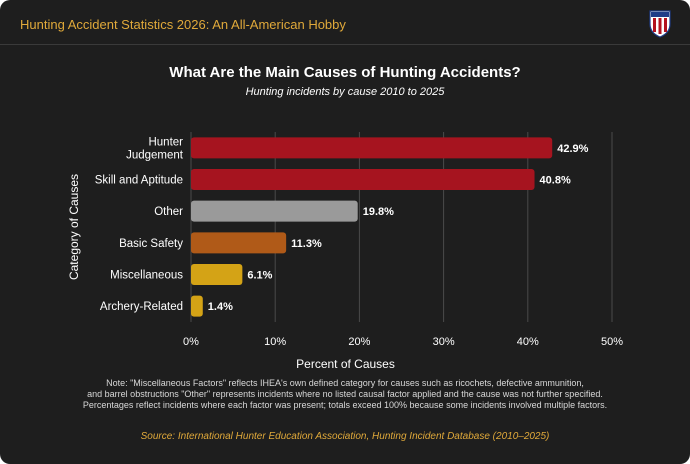 The width and height of the screenshot is (690, 464). I want to click on value-label: 6.1%, so click(259, 276).